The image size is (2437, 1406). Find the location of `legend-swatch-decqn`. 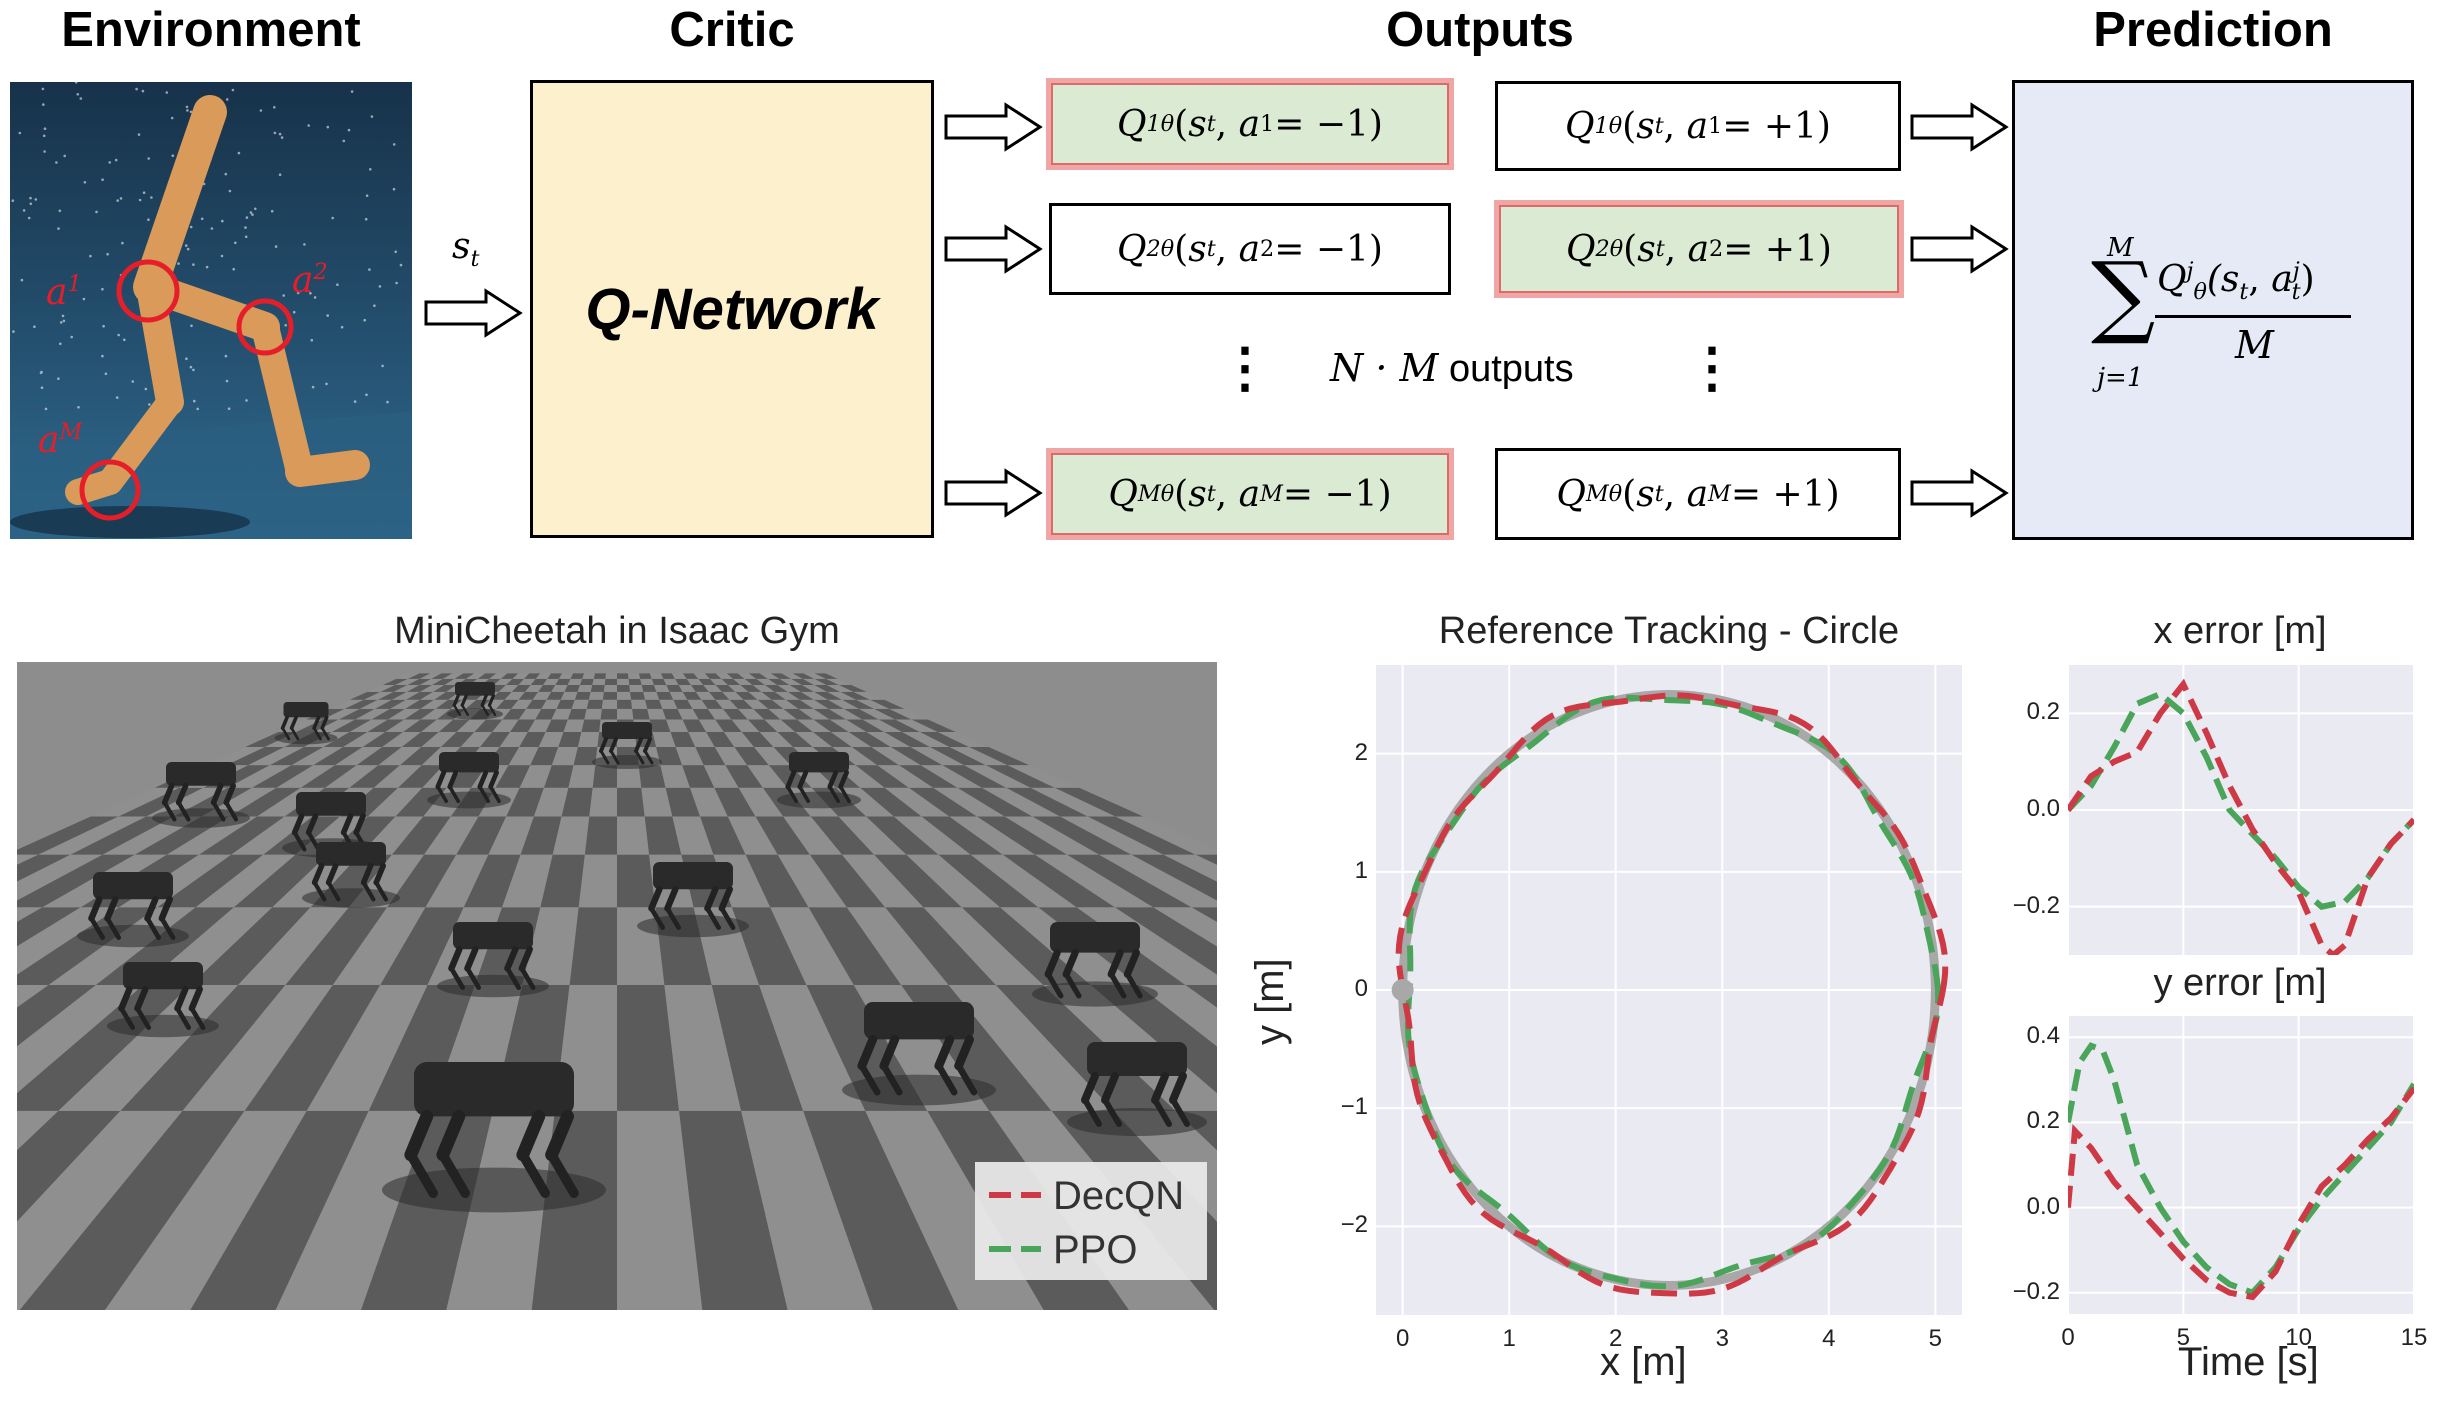

legend-swatch-decqn is located at coordinates (1015, 1195).